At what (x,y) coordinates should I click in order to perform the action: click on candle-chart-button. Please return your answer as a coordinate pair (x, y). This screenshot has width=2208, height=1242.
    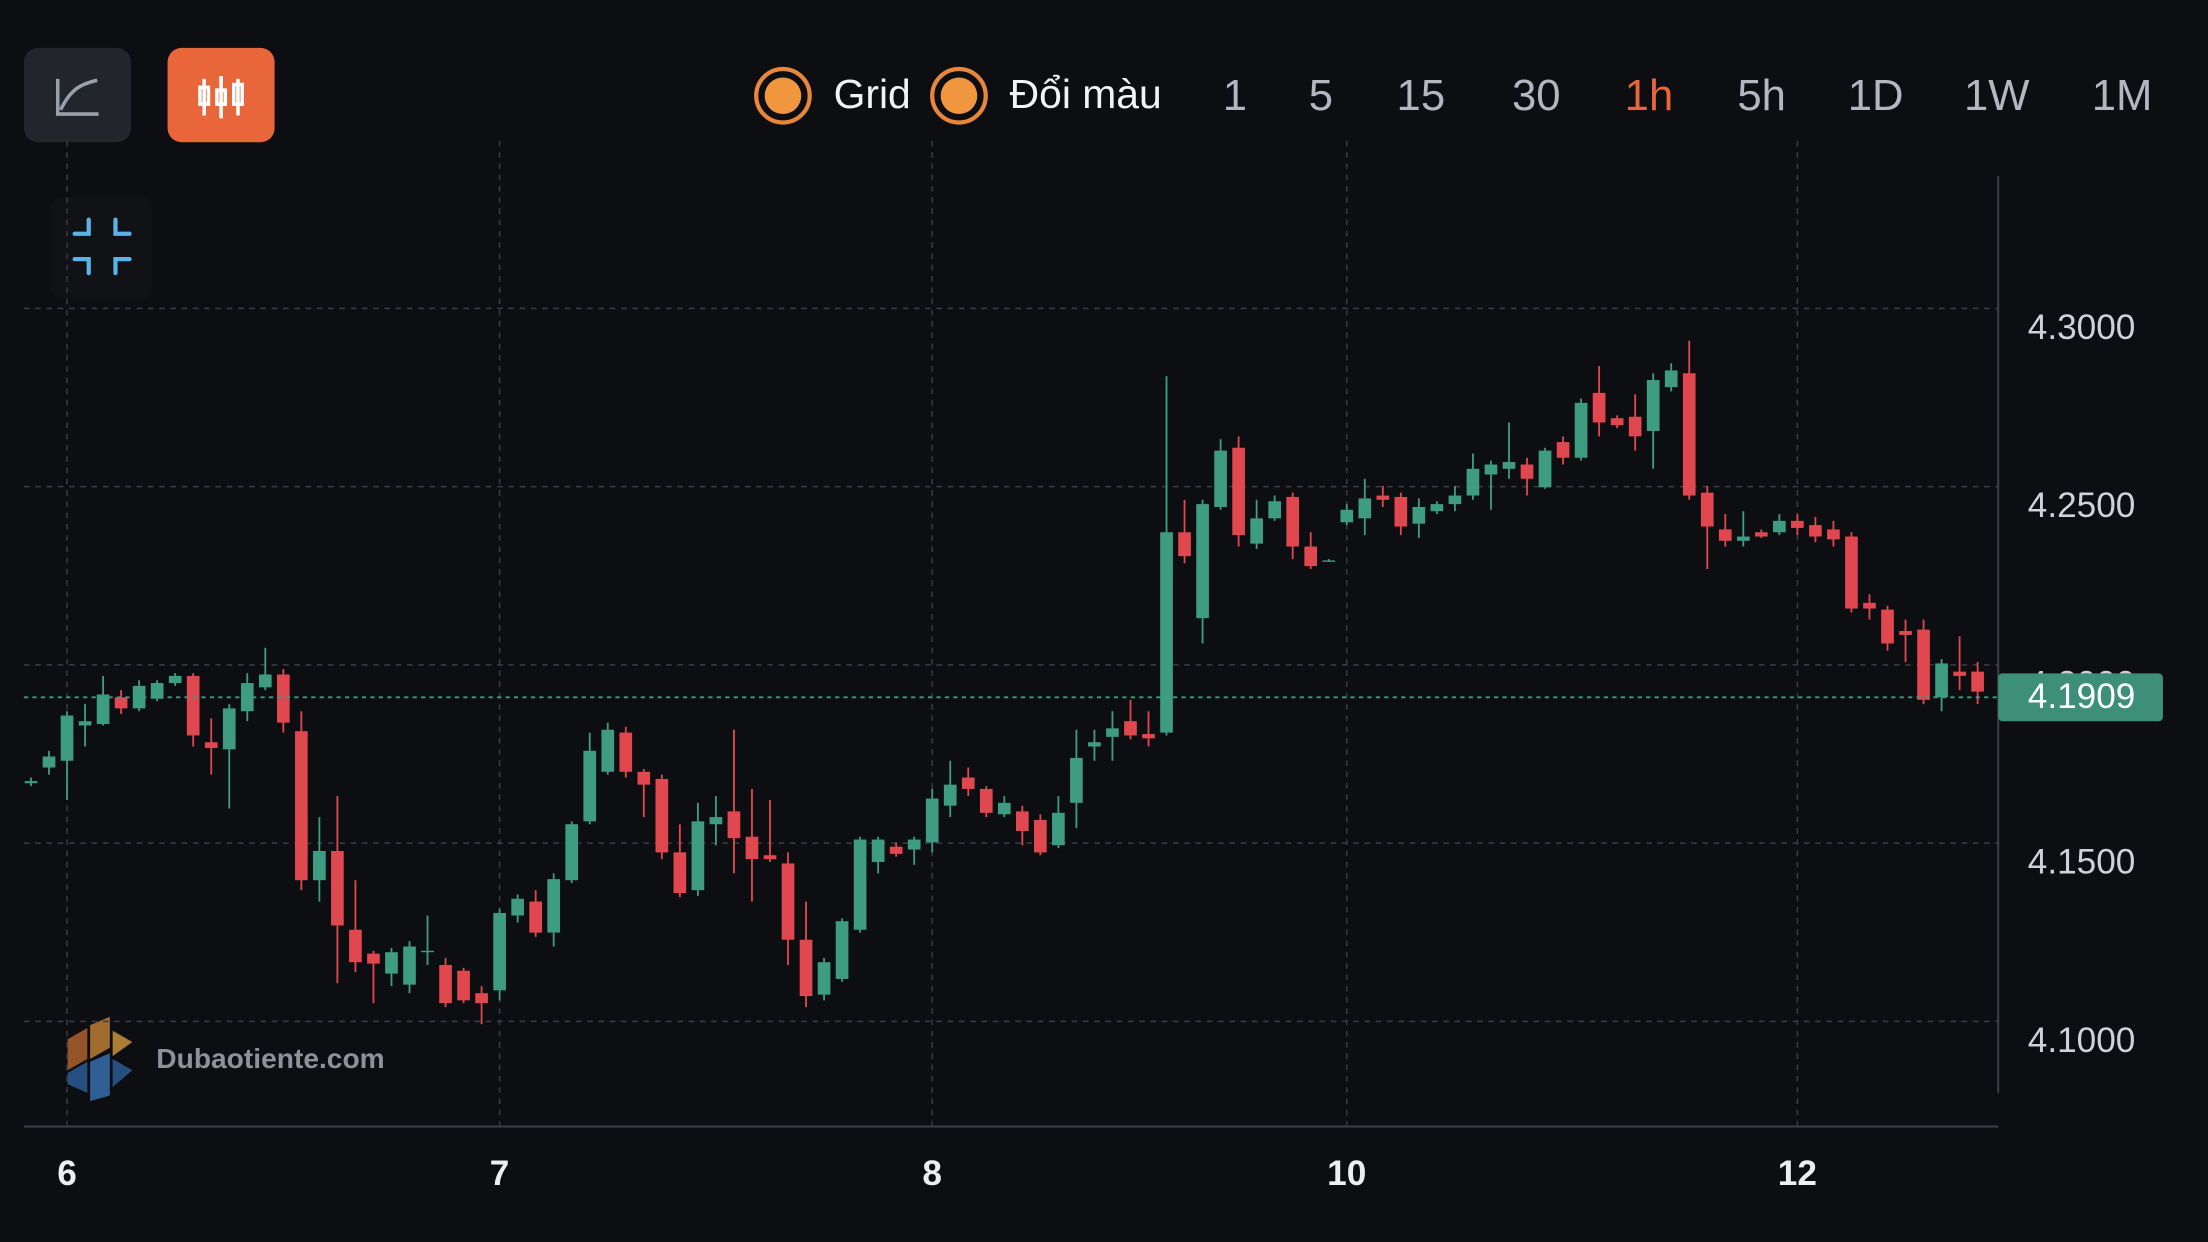
    Looking at the image, I should click on (221, 95).